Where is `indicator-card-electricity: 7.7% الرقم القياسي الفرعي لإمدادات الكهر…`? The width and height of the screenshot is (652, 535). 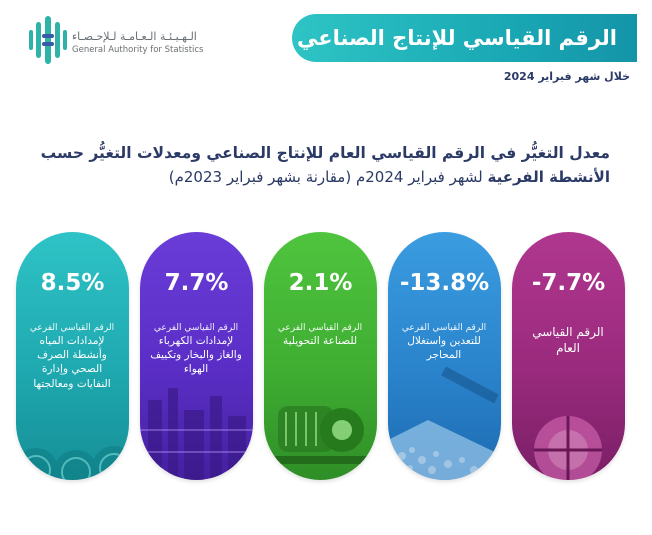 indicator-card-electricity: 7.7% الرقم القياسي الفرعي لإمدادات الكهر… is located at coordinates (196, 356).